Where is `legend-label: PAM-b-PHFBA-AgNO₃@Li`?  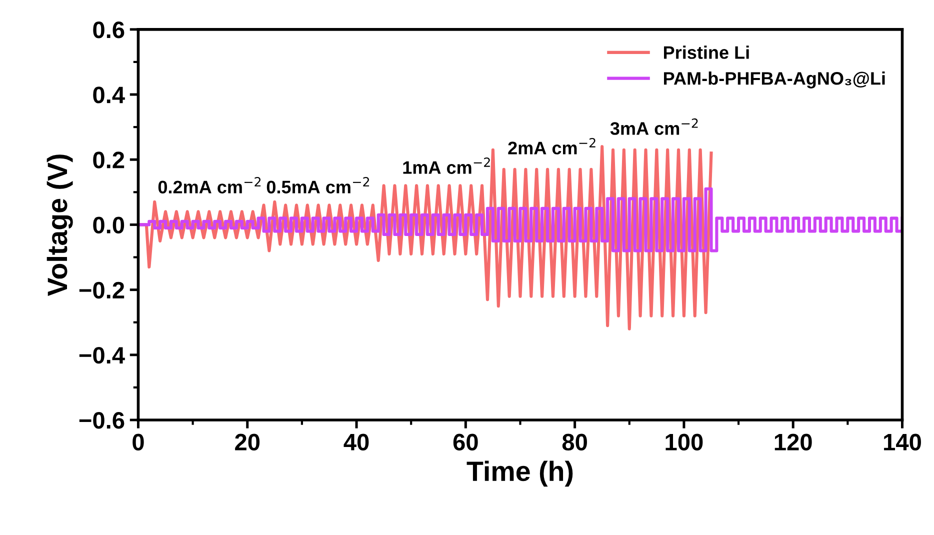
legend-label: PAM-b-PHFBA-AgNO₃@Li is located at coordinates (774, 80).